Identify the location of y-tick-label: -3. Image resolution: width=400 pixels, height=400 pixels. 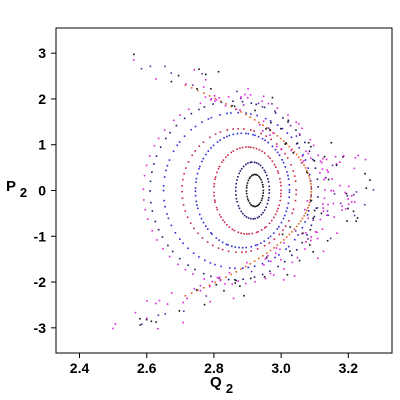
(40, 328).